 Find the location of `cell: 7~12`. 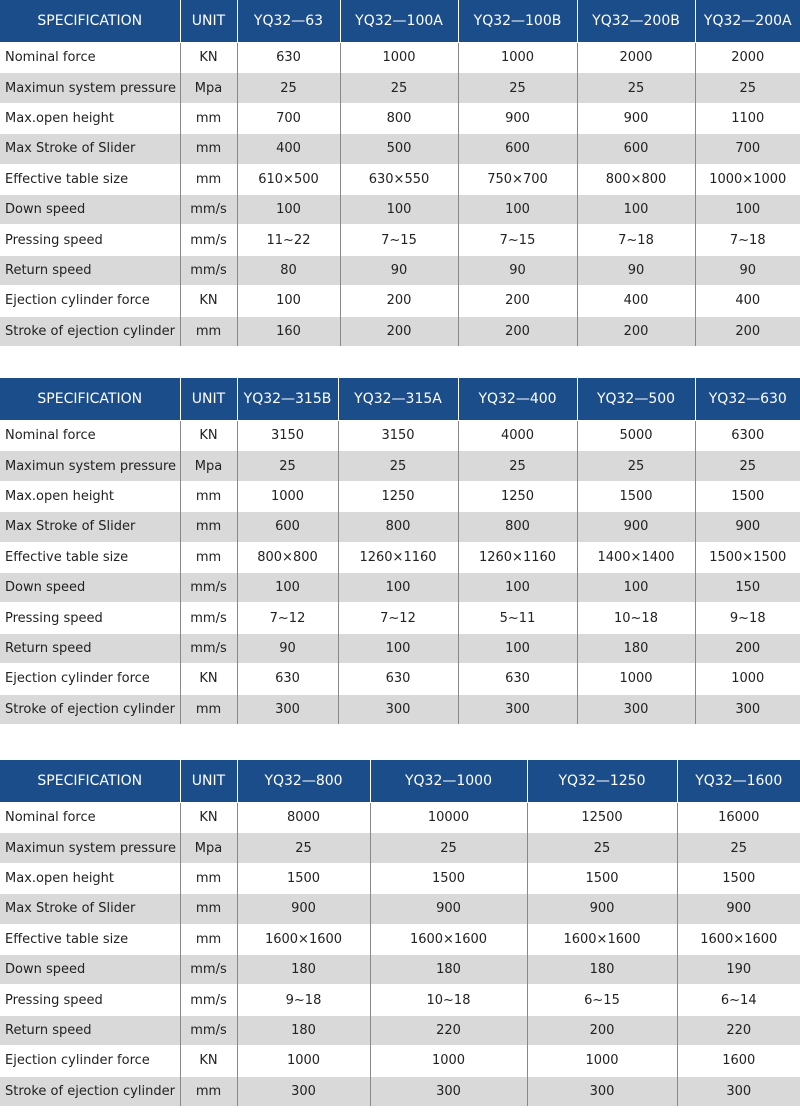

cell: 7~12 is located at coordinates (397, 618).